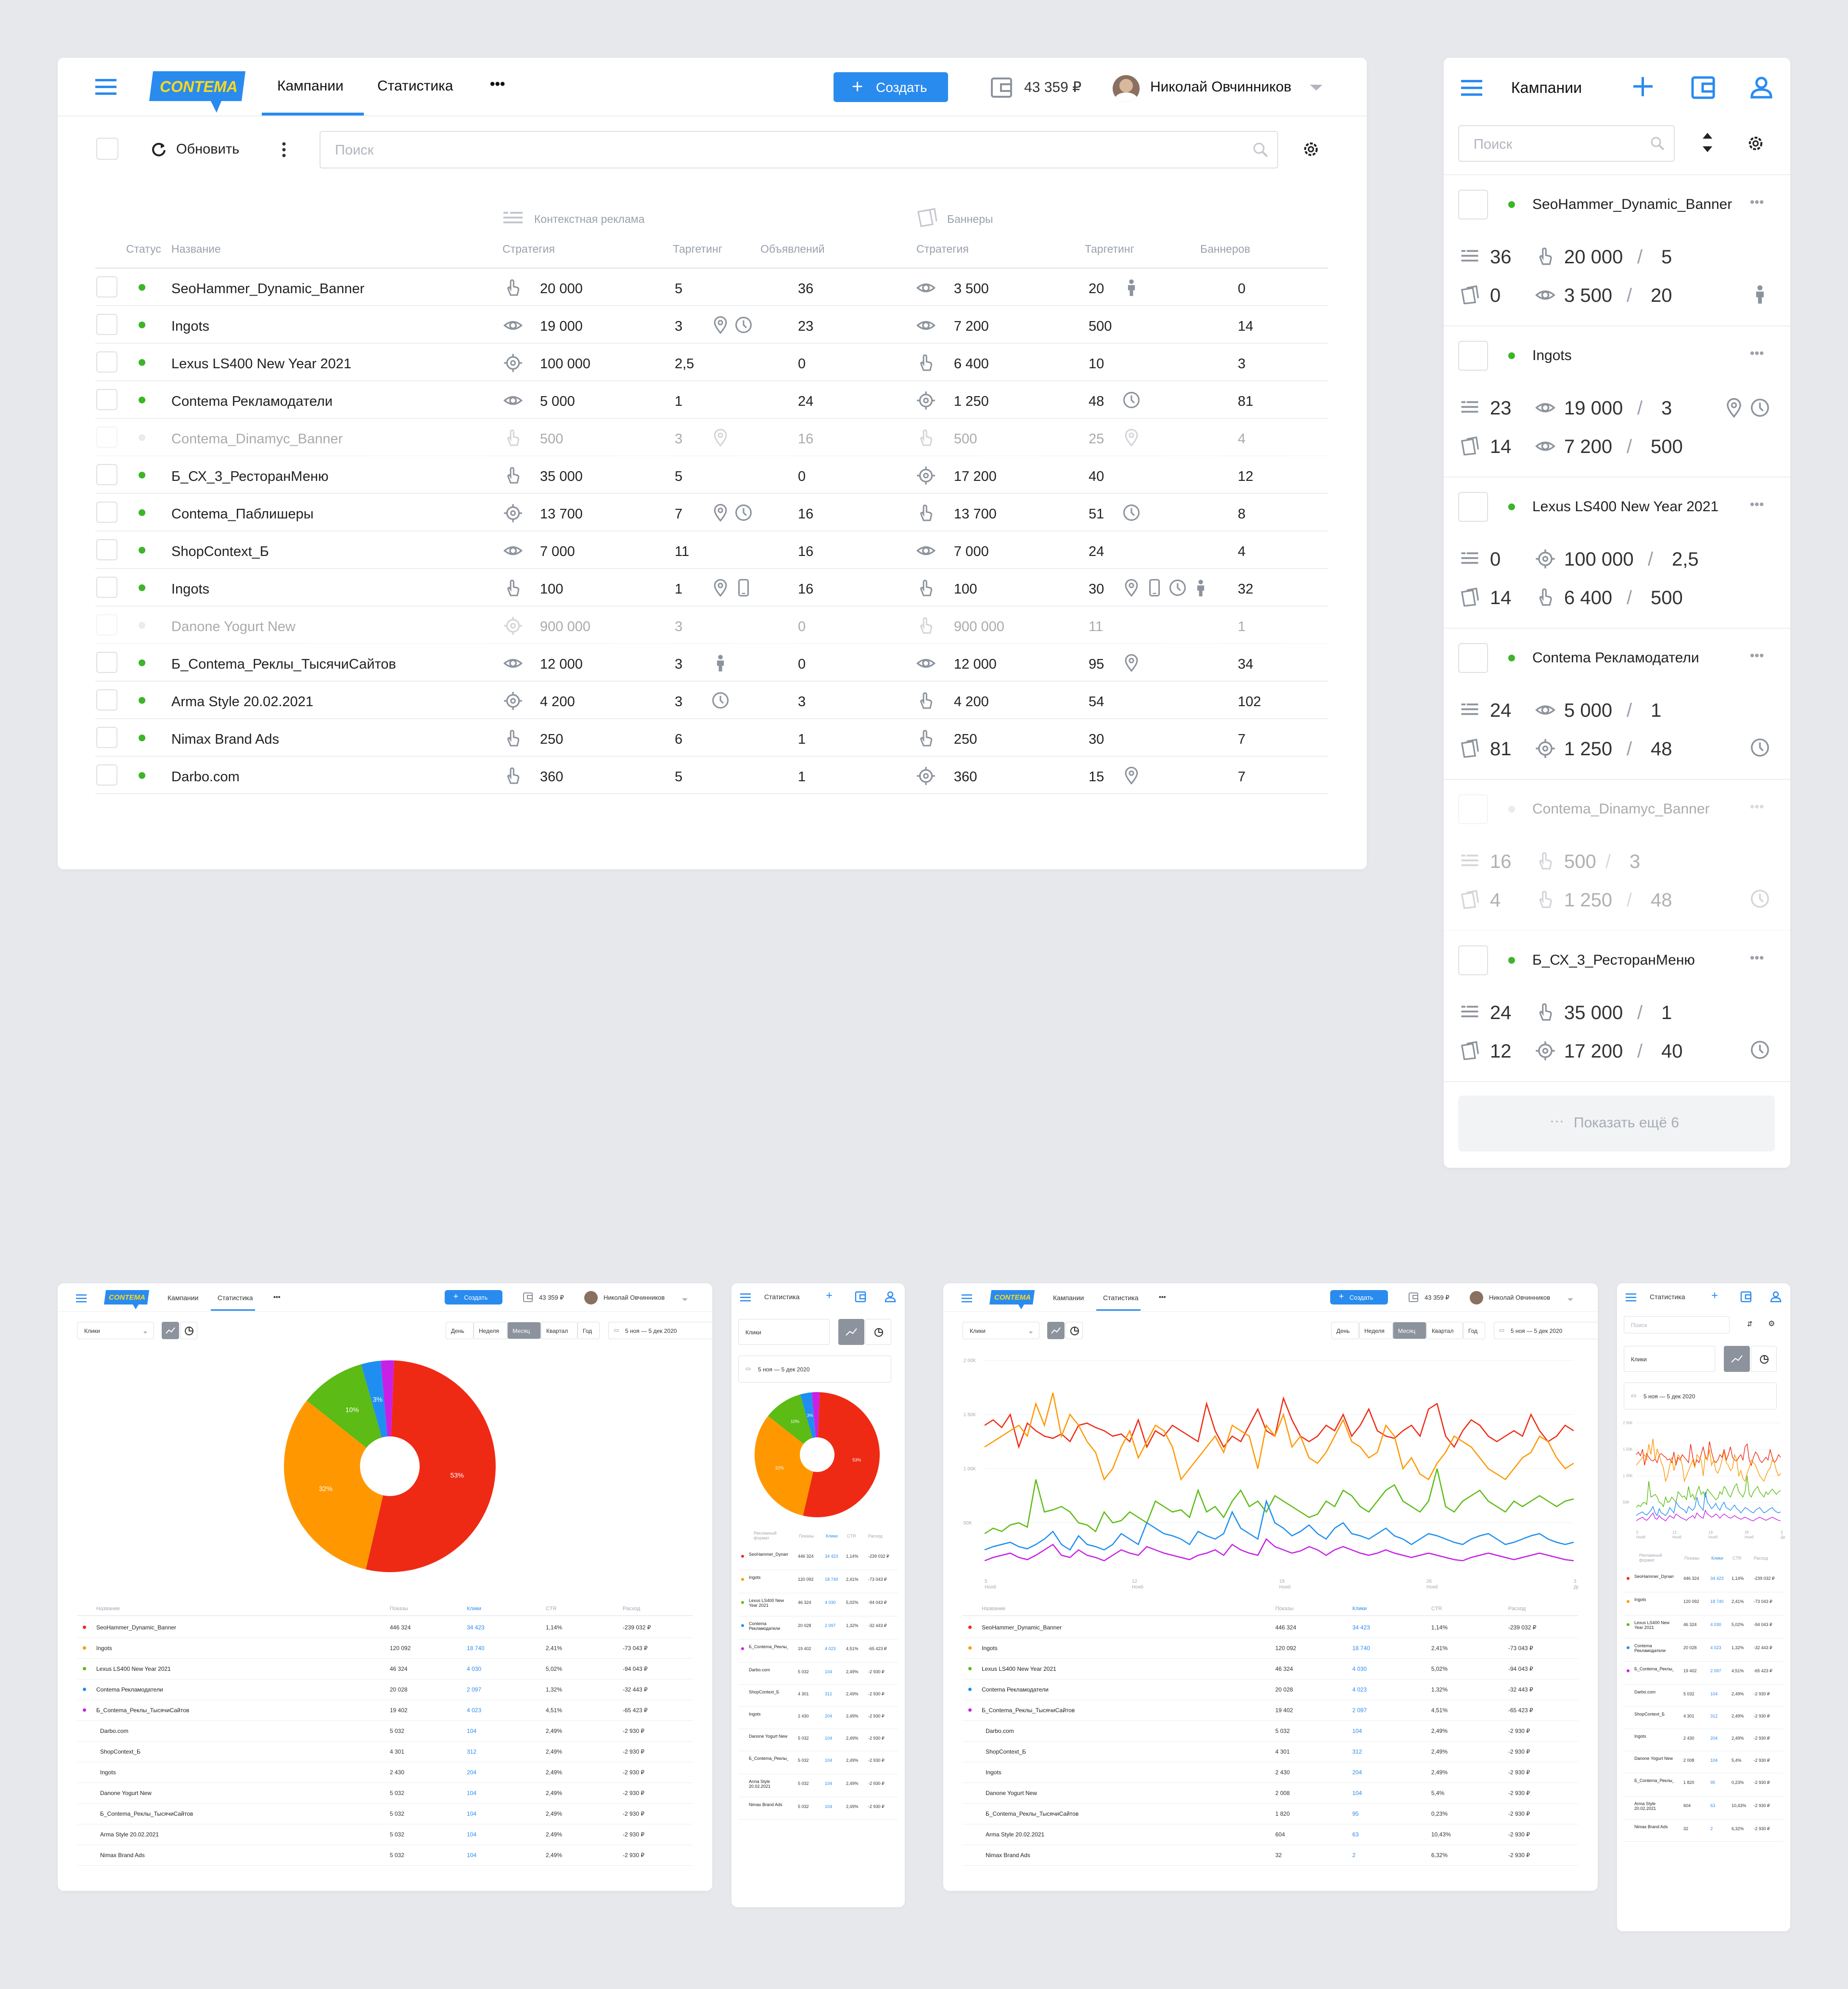 The width and height of the screenshot is (1848, 1989). I want to click on period-1: Неделя, so click(1376, 1330).